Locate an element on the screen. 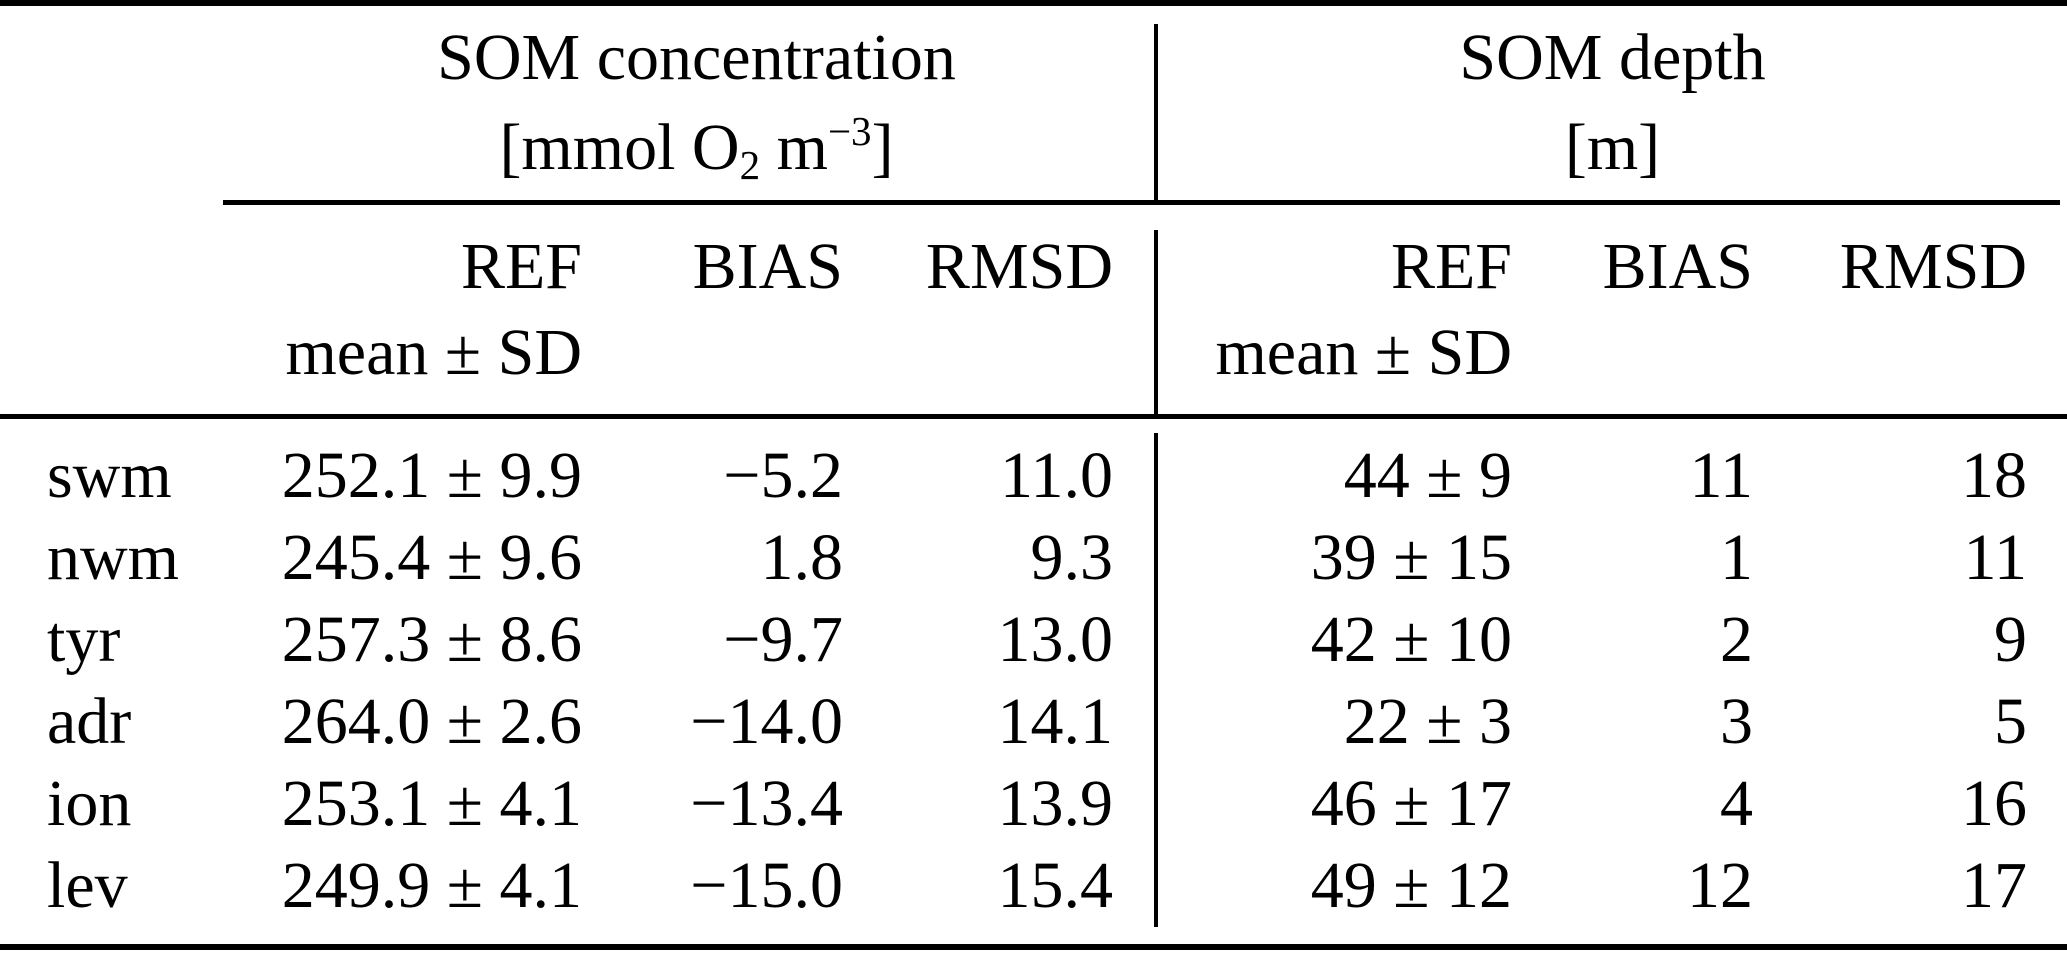  unit-superscript: −3 is located at coordinates (849, 131).